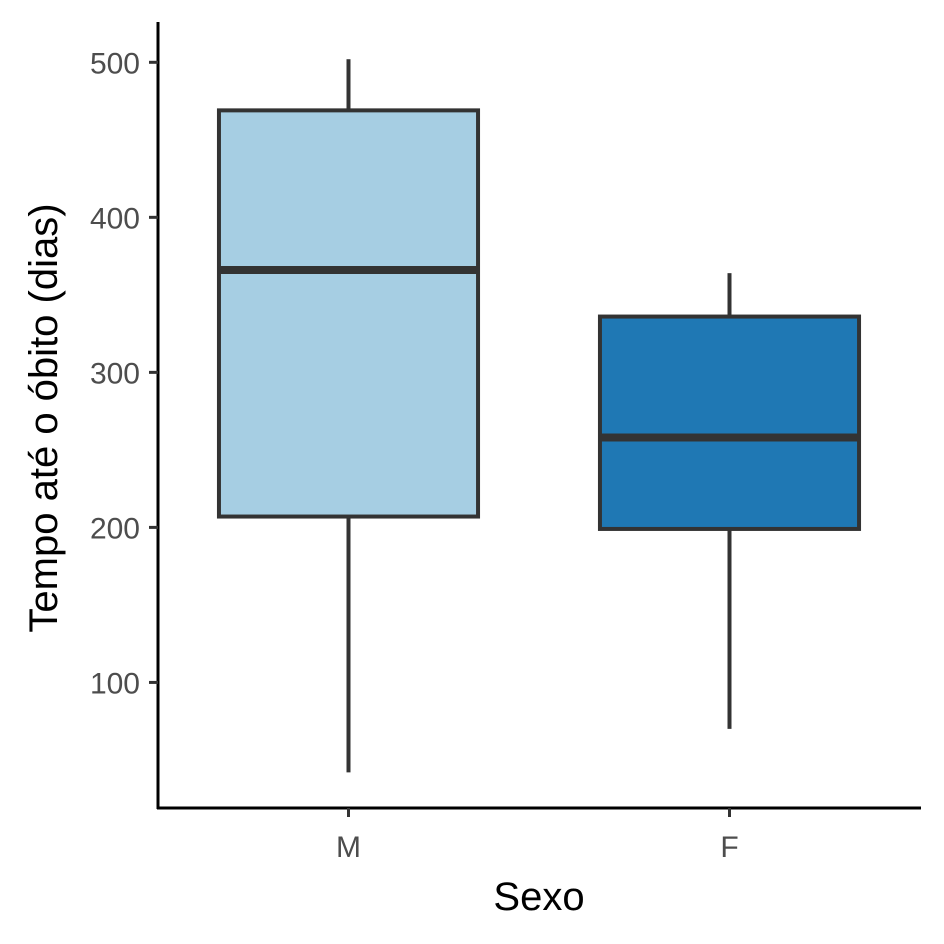 The width and height of the screenshot is (944, 944). I want to click on box-f, so click(729, 501).